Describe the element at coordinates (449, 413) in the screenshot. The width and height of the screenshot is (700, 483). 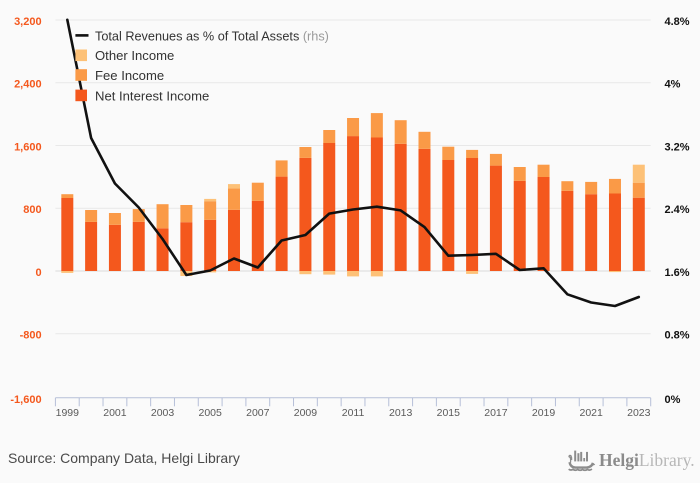
I see `svg-text: 2015` at that location.